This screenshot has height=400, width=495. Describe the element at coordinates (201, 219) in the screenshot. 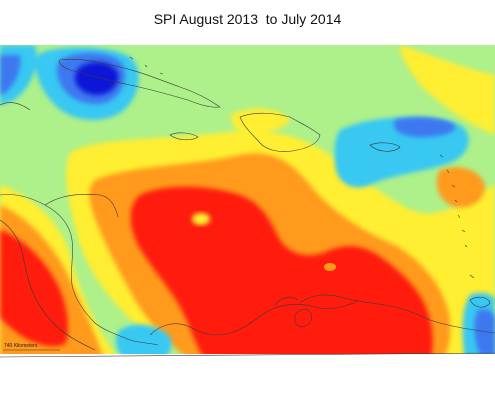

I see `yellow-spot` at that location.